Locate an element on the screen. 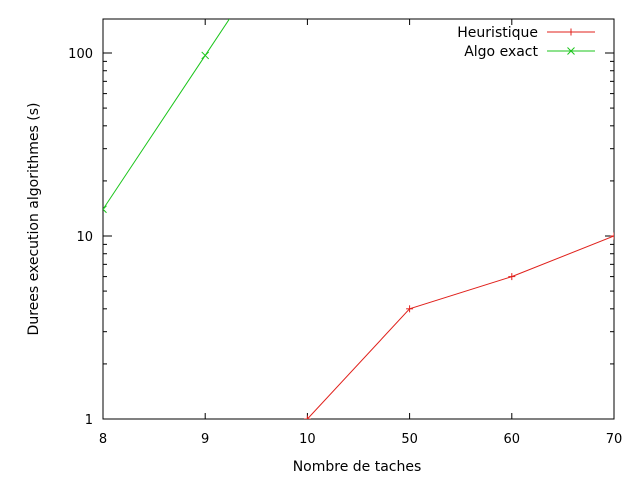 The image size is (640, 480). series-line is located at coordinates (166, 114).